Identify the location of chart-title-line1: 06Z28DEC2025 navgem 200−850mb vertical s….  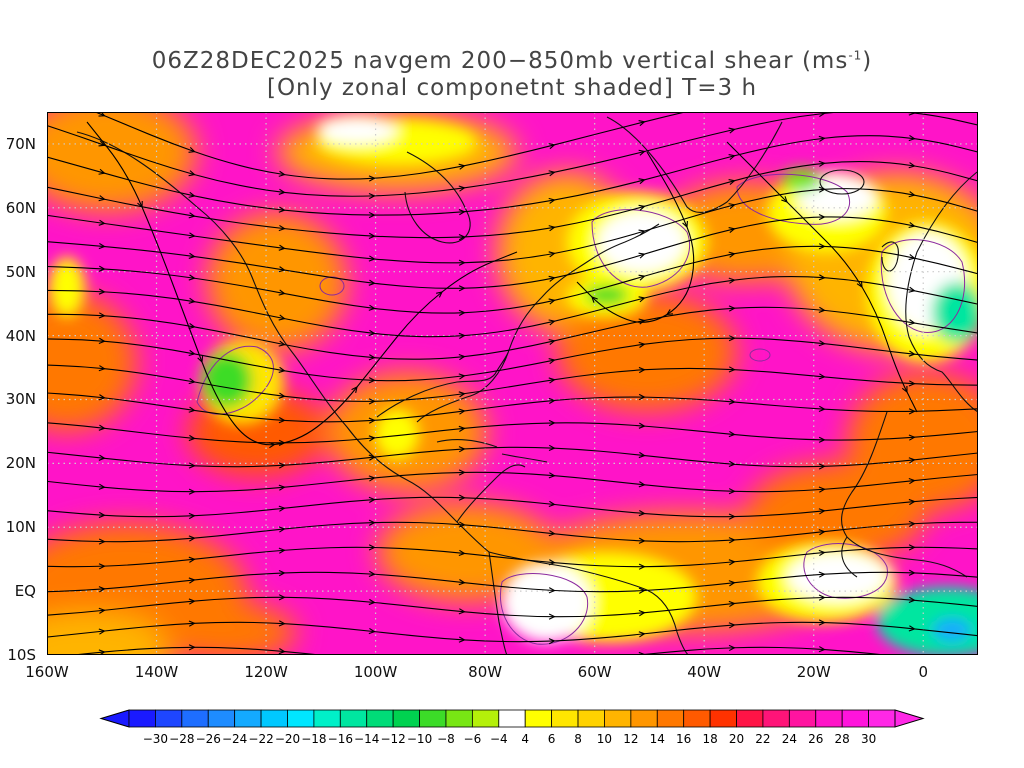
(512, 61).